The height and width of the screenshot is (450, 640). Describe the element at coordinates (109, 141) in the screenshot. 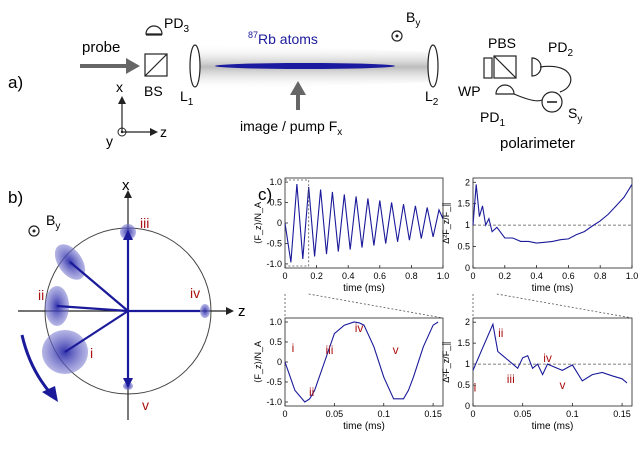

I see `axis-y-label: y` at that location.